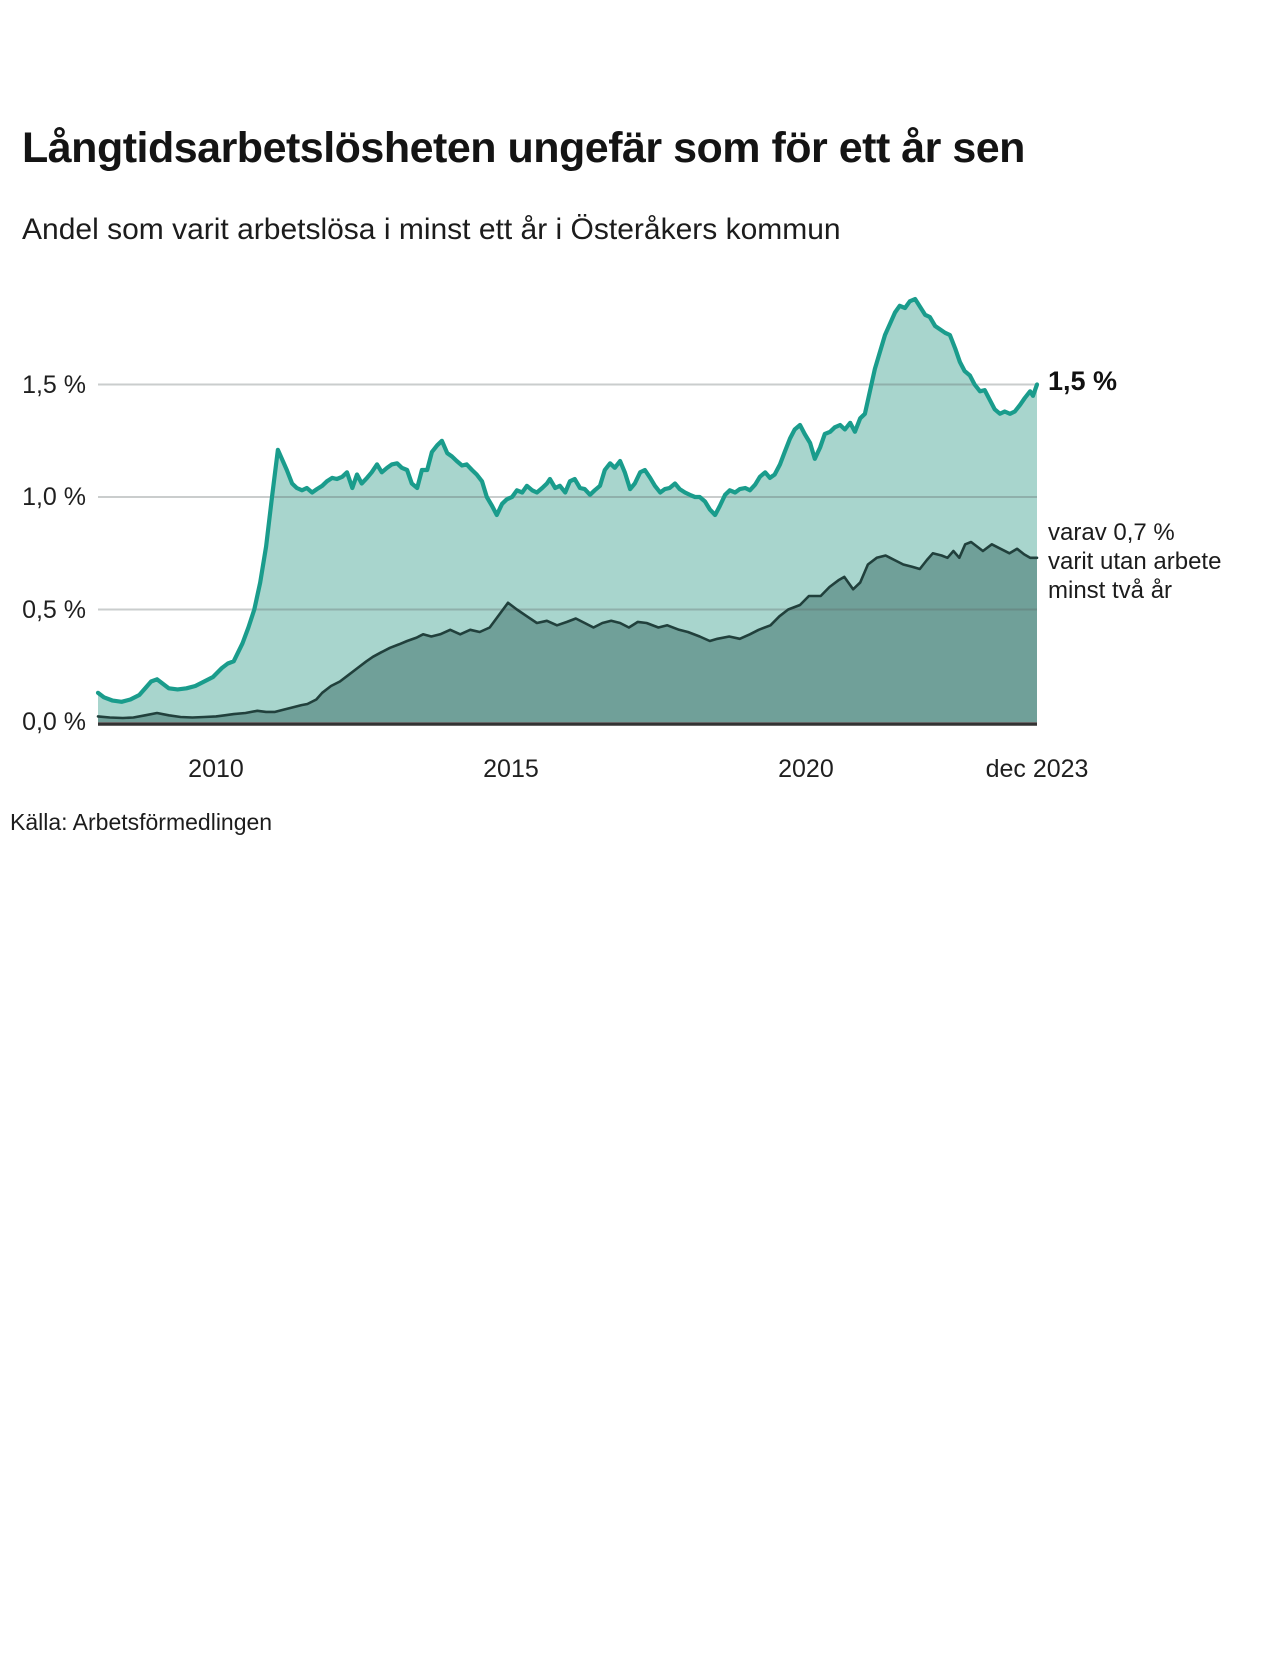 This screenshot has height=1653, width=1280. What do you see at coordinates (54, 722) in the screenshot?
I see `y-tick-label-0,0 %: 0,0 %` at bounding box center [54, 722].